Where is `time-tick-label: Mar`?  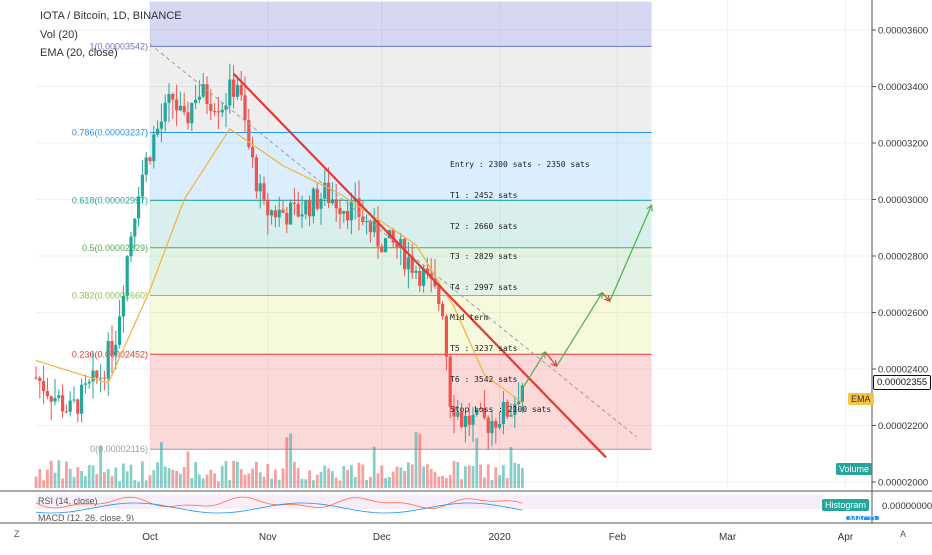
time-tick-label: Mar is located at coordinates (728, 537).